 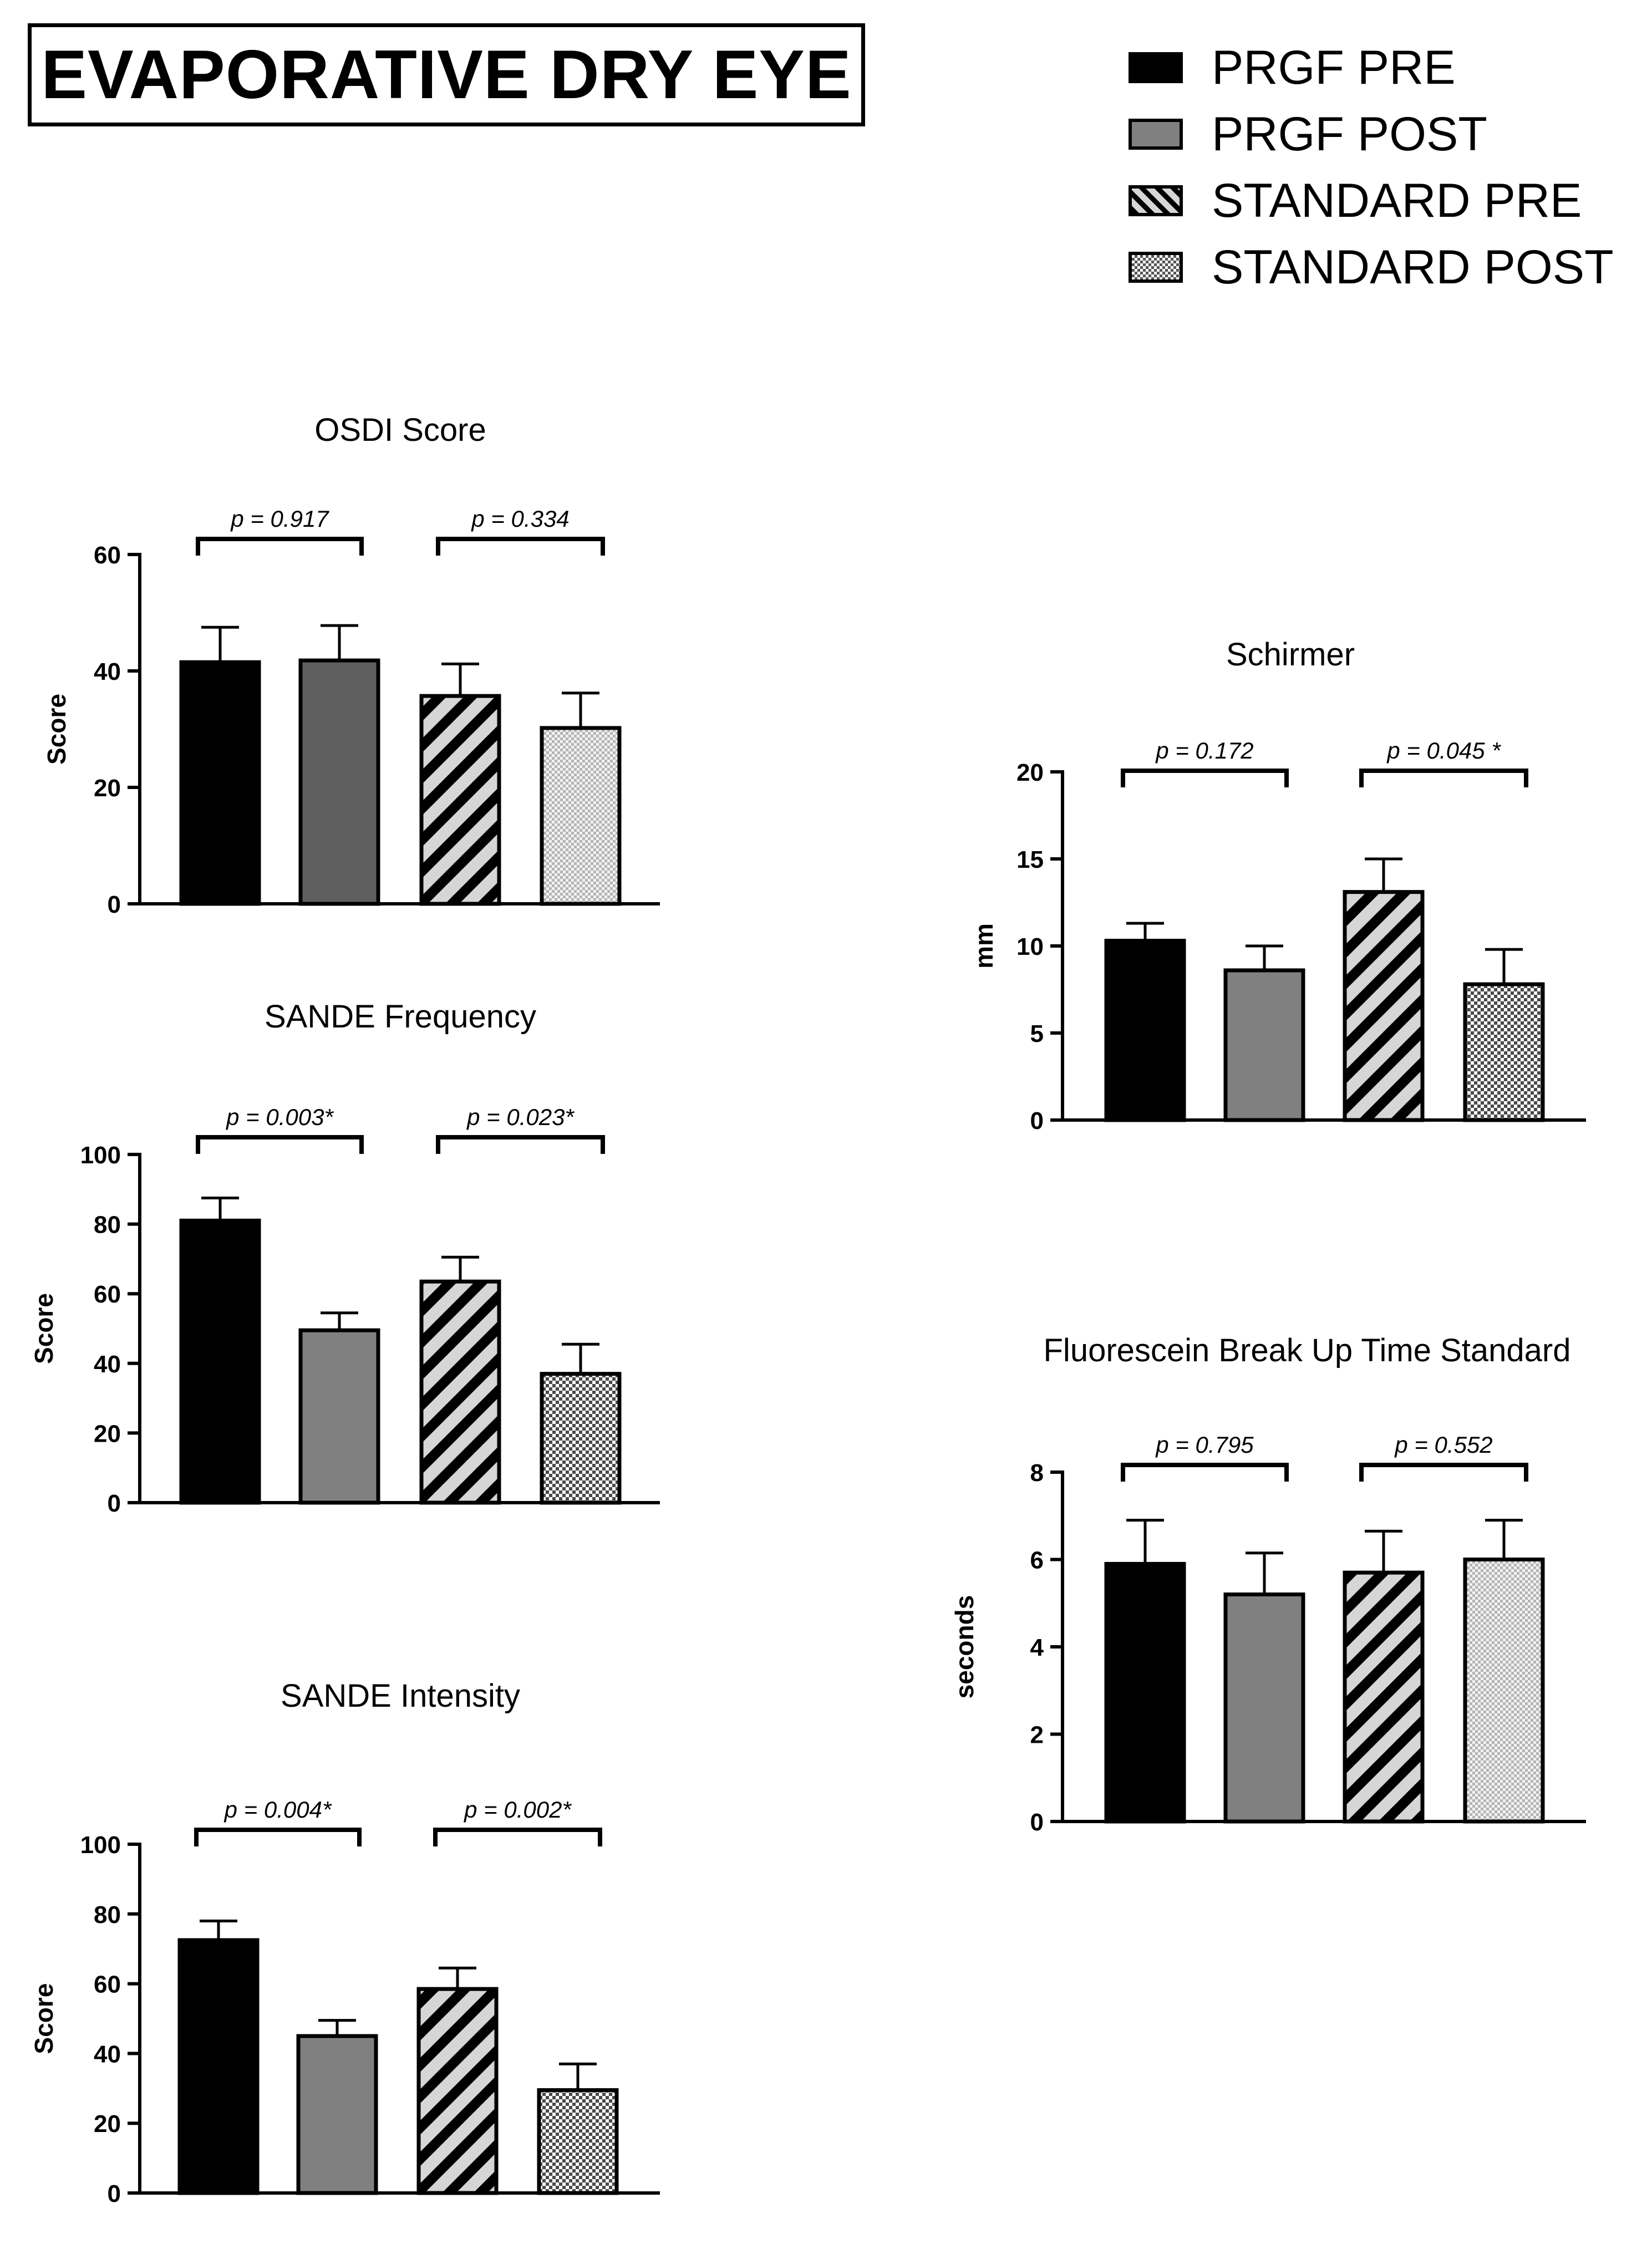 What do you see at coordinates (964, 1647) in the screenshot?
I see `y-axis-label: seconds` at bounding box center [964, 1647].